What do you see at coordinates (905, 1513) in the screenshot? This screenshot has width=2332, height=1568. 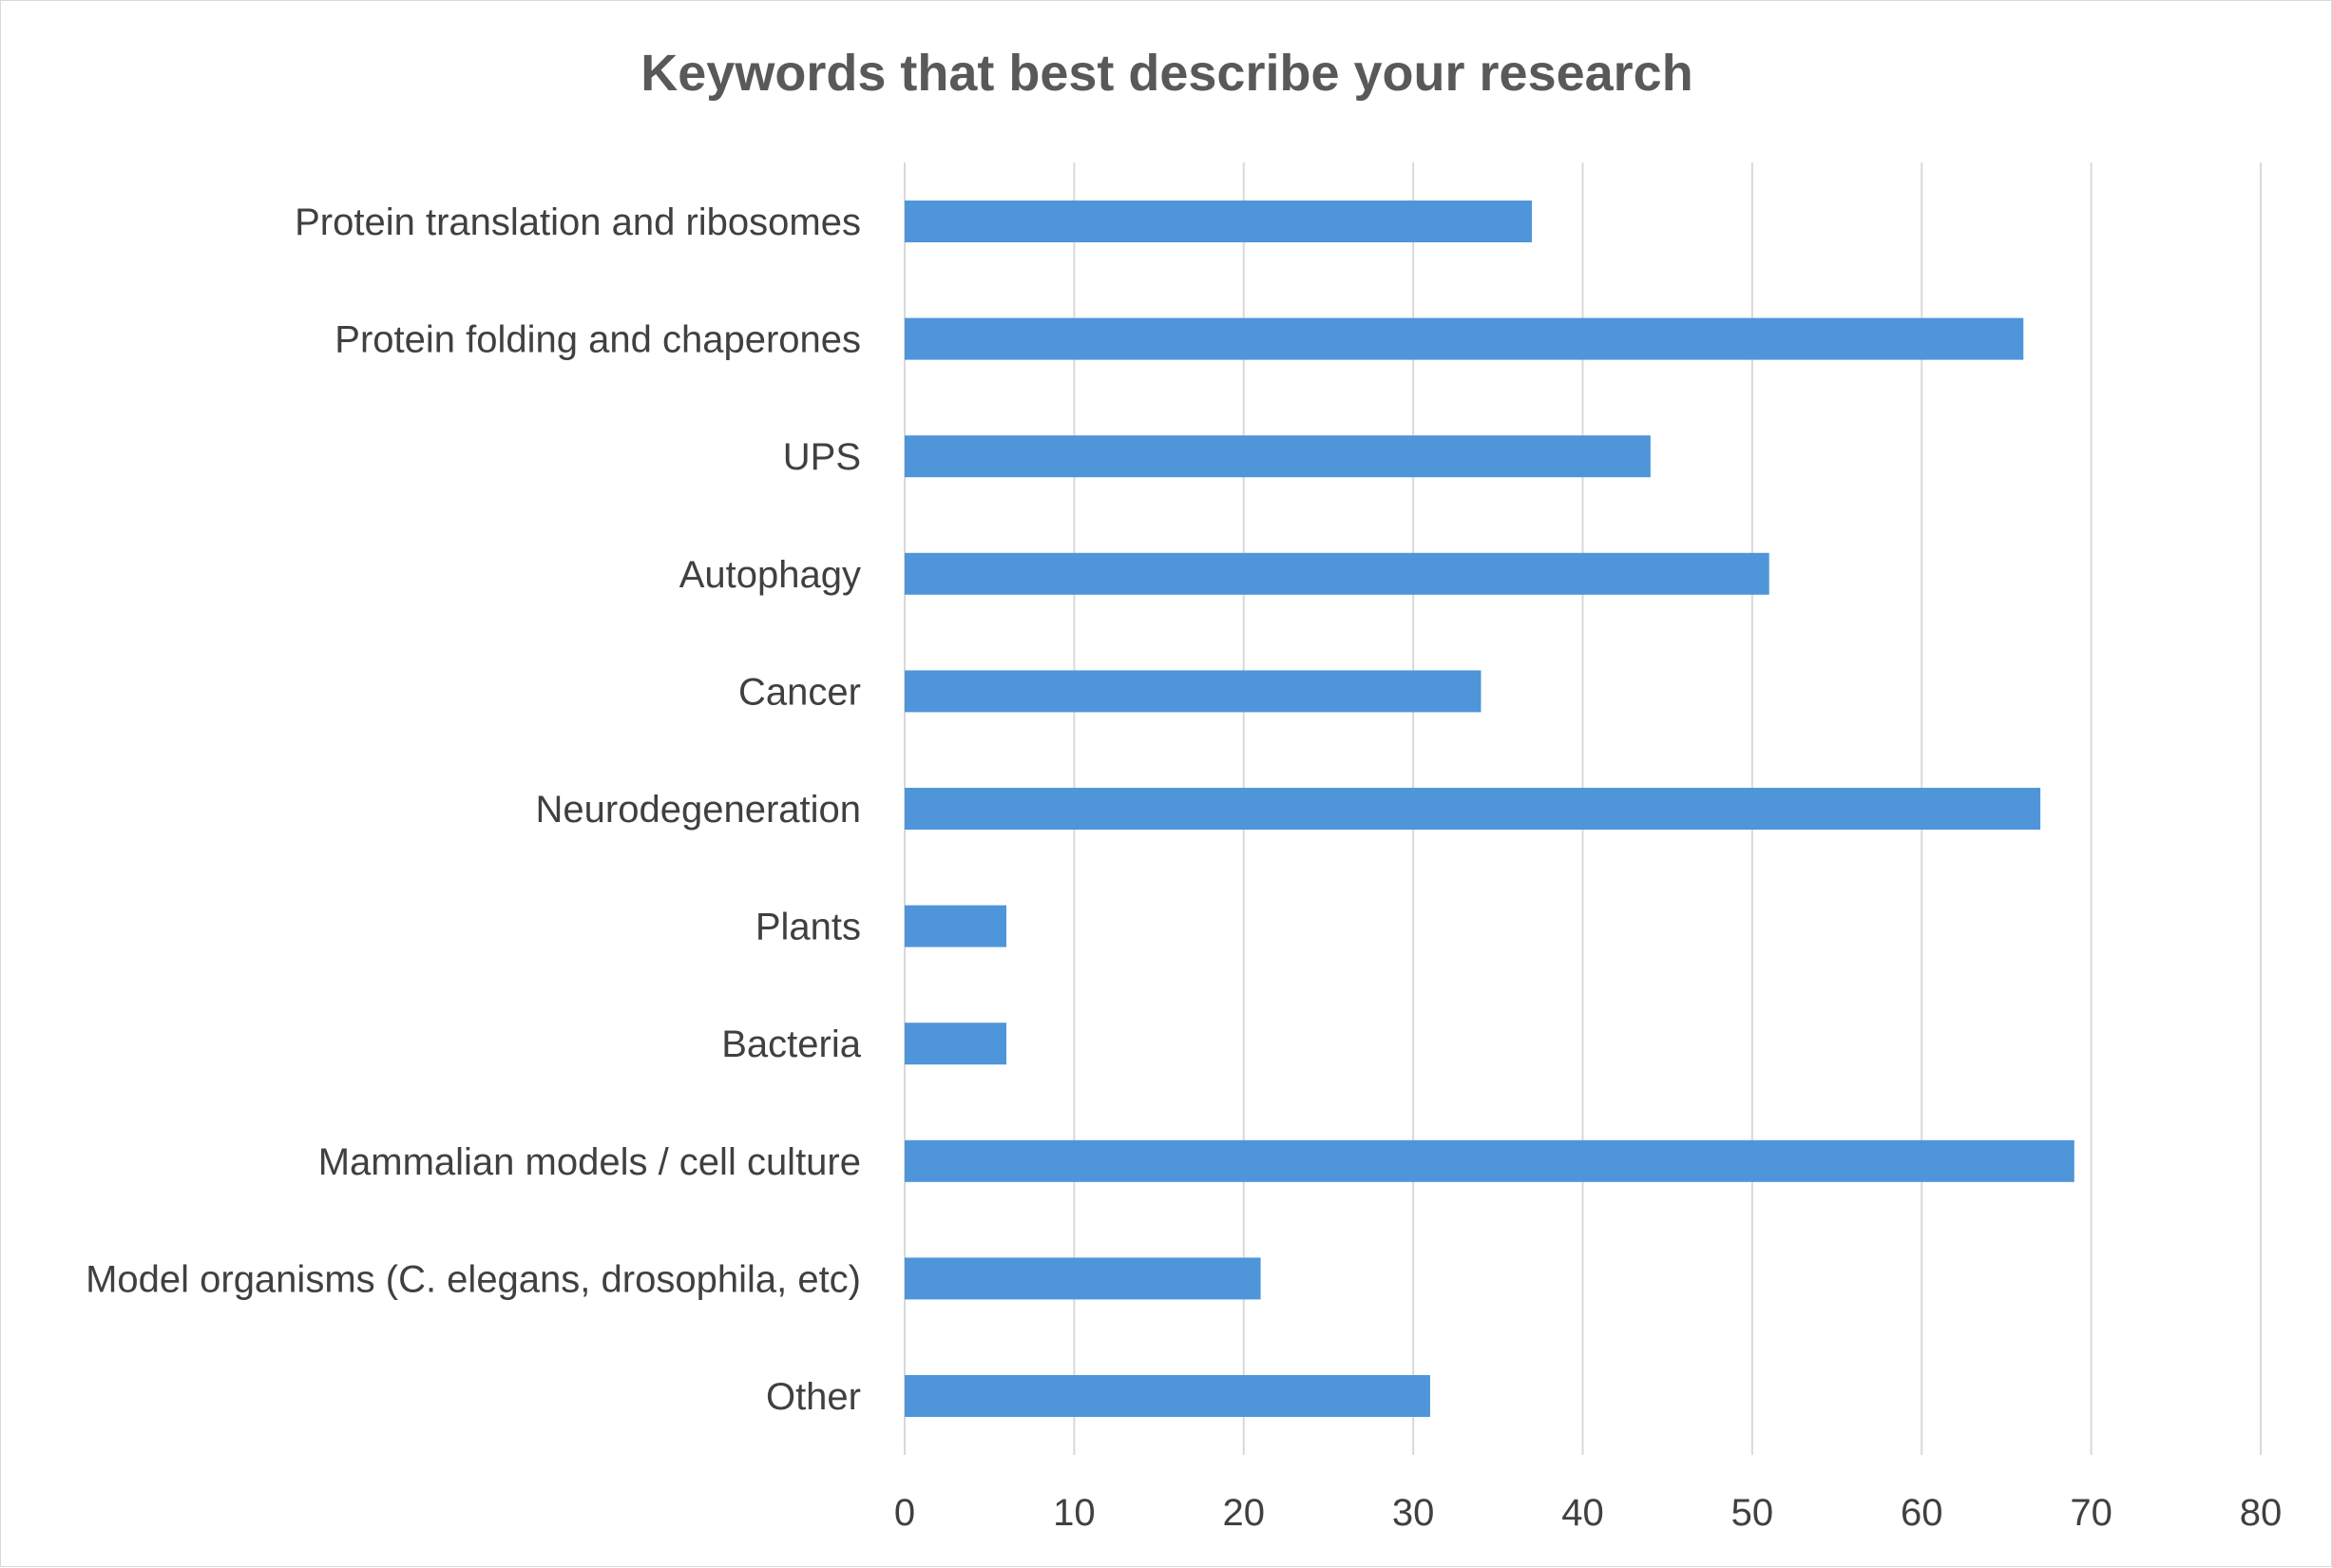 I see `x-tick-label: 0` at bounding box center [905, 1513].